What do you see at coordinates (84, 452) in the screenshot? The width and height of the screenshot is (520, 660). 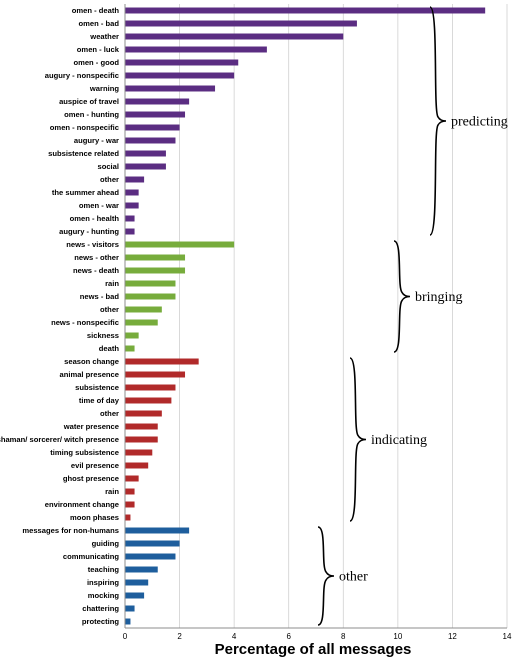 I see `category-label: timing subsistence` at bounding box center [84, 452].